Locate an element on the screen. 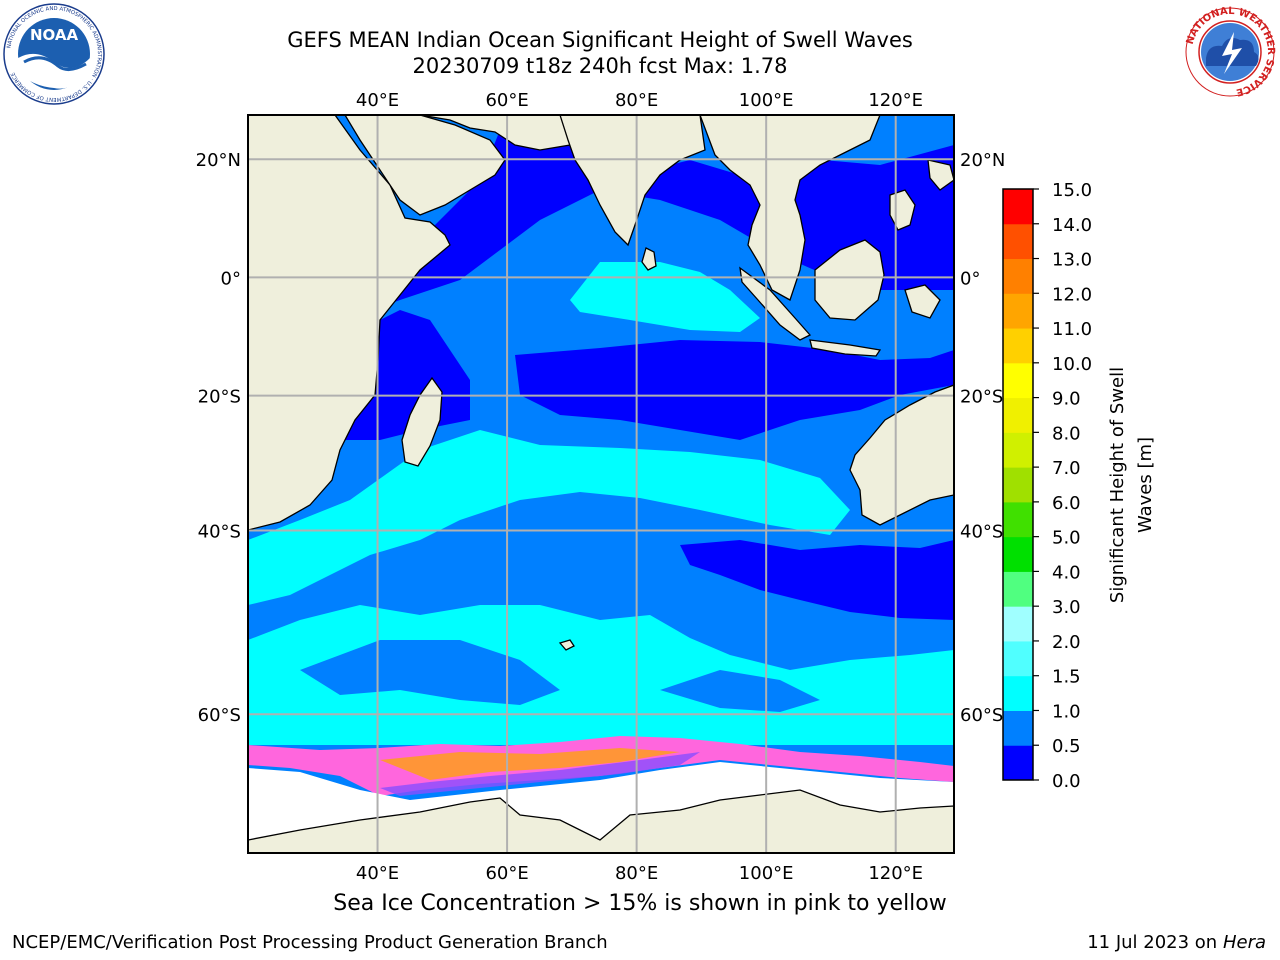 The width and height of the screenshot is (1280, 960). lon-tick-labels-top: 40°E 60°E 80°E 100°E 120°E is located at coordinates (639, 100).